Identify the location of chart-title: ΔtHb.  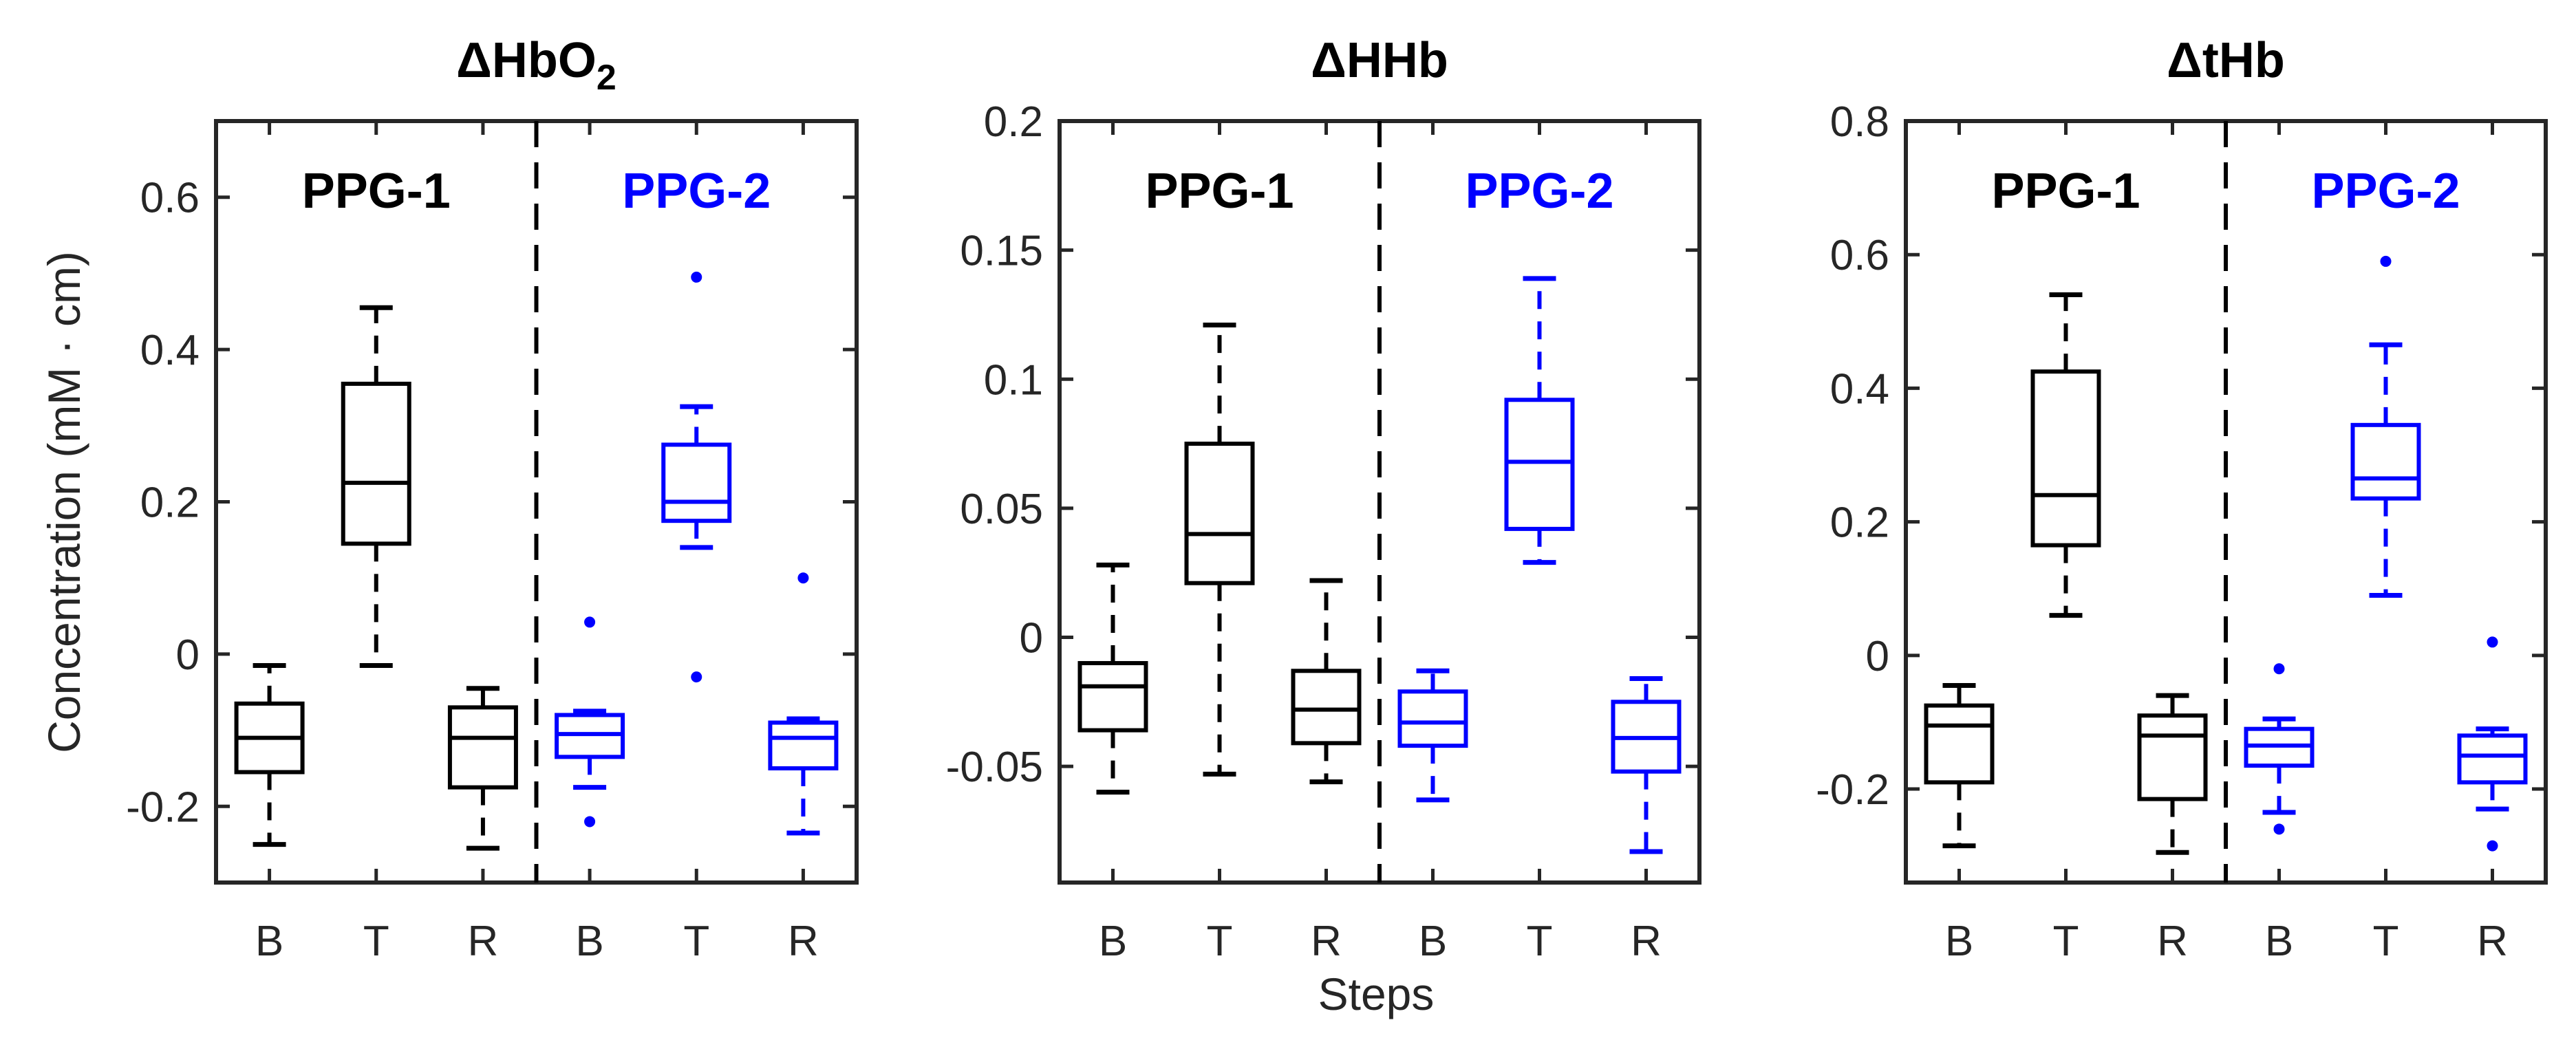
(2226, 61).